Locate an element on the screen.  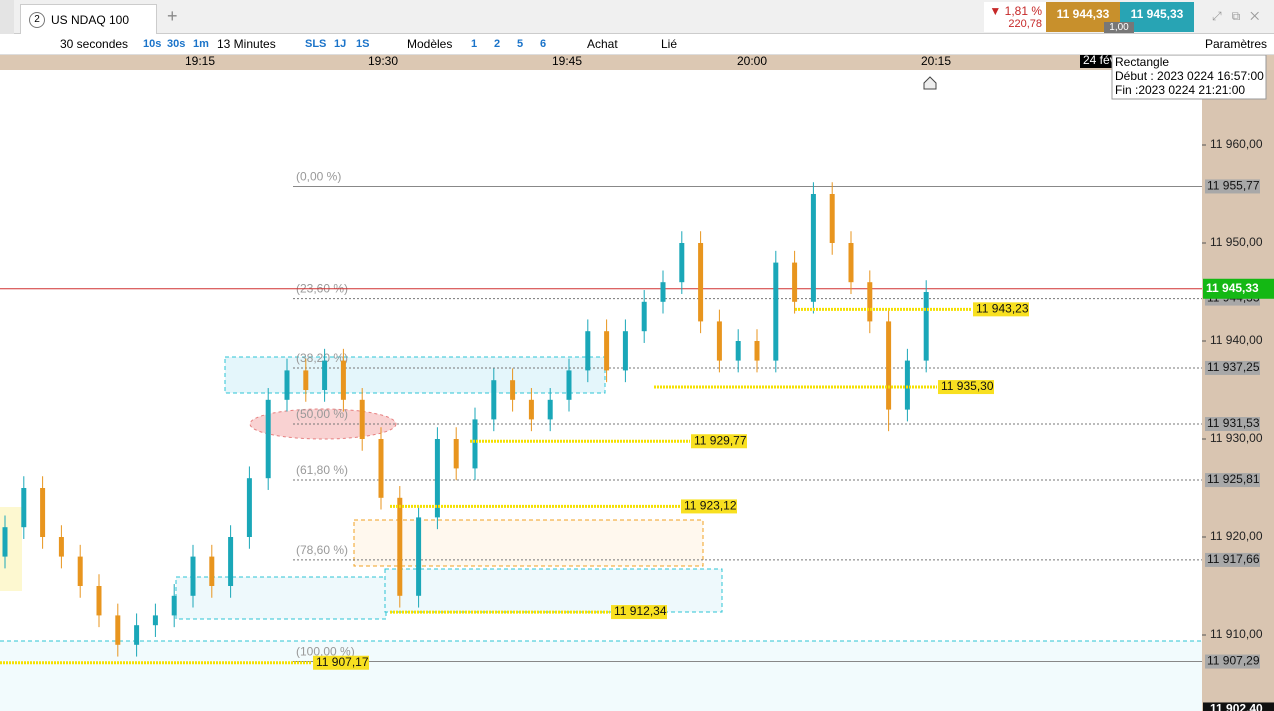
level-label: 11 929,77 is located at coordinates (720, 440).